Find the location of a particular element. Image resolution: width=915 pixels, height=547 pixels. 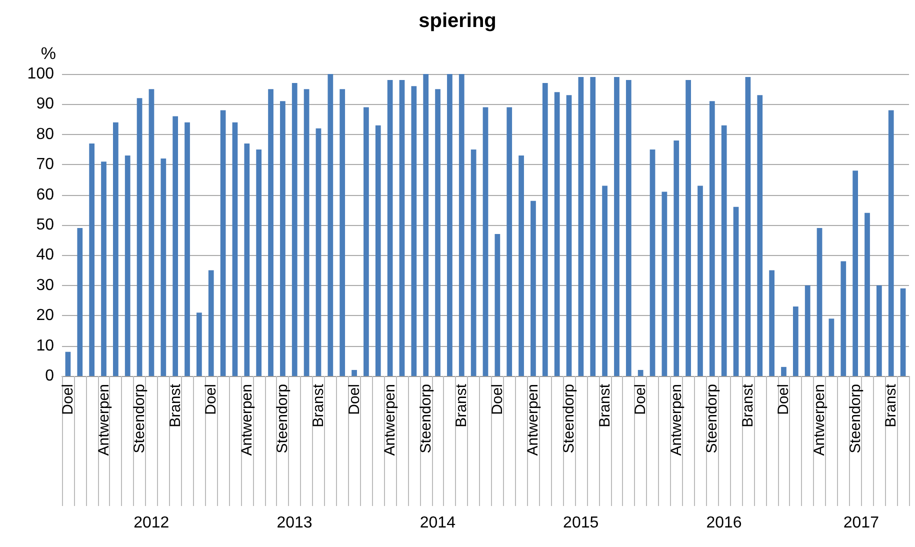

text: 2015 is located at coordinates (581, 523).